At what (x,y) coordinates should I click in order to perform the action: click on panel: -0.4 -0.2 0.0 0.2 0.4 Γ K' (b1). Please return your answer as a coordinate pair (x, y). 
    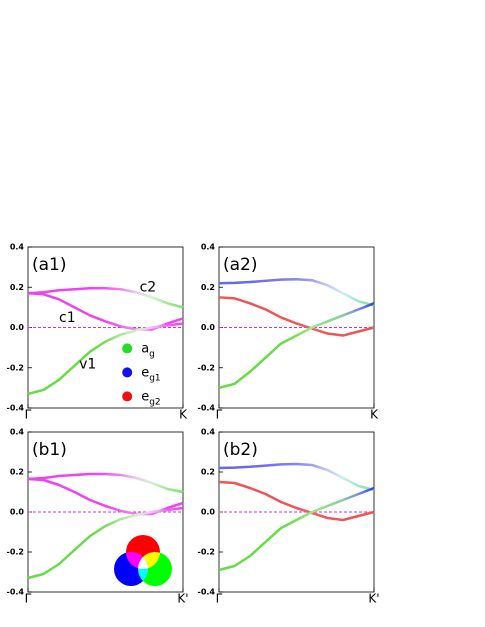
    Looking at the image, I should click on (98, 517).